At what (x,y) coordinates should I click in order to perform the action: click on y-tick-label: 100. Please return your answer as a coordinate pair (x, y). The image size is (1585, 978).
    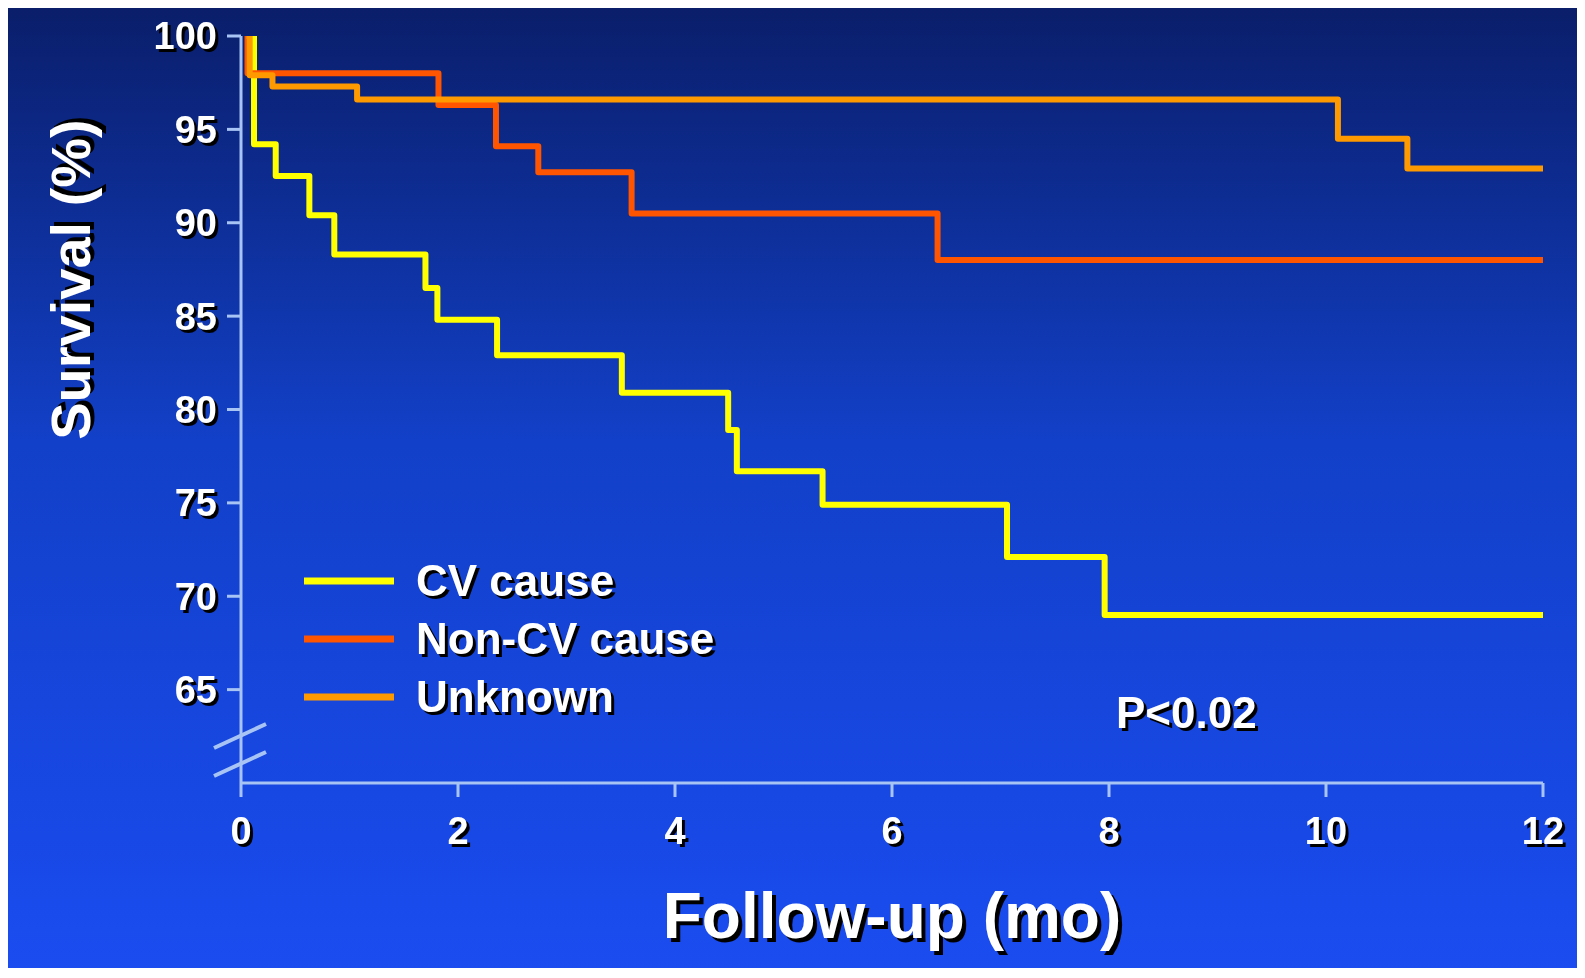
    Looking at the image, I should click on (185, 36).